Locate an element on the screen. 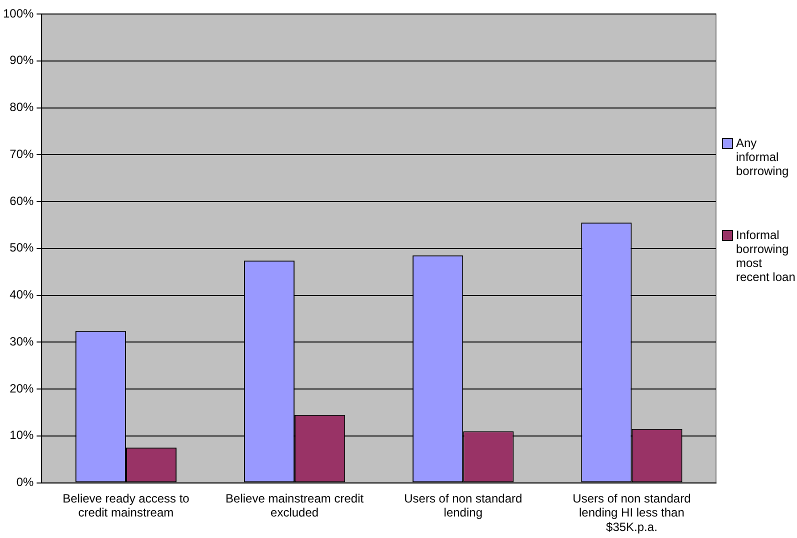  x-tick-label: Believe mainstream credit excluded is located at coordinates (295, 505).